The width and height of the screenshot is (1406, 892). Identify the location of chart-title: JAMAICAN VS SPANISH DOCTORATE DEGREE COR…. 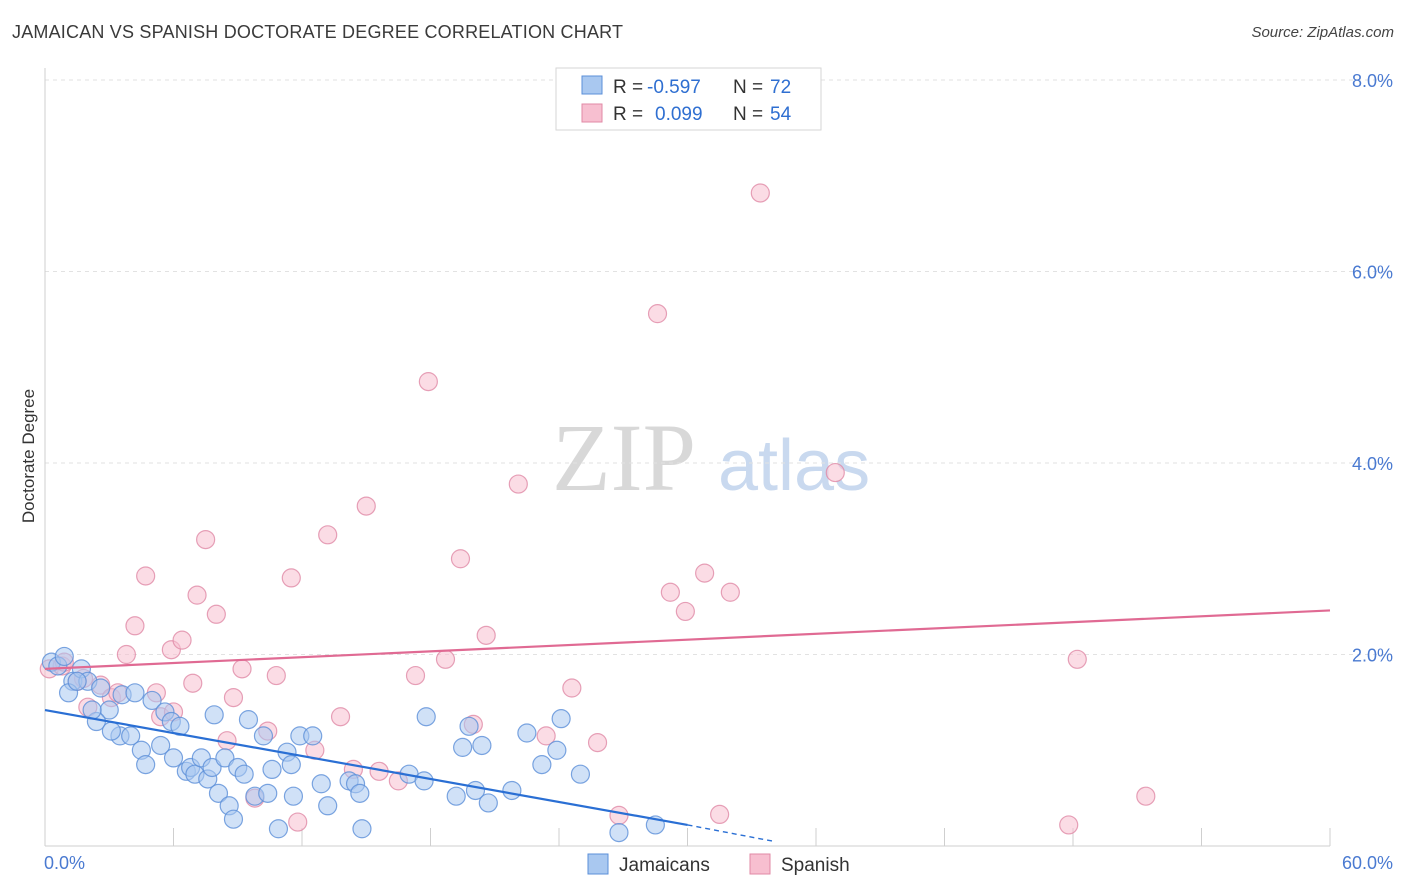
(318, 32).